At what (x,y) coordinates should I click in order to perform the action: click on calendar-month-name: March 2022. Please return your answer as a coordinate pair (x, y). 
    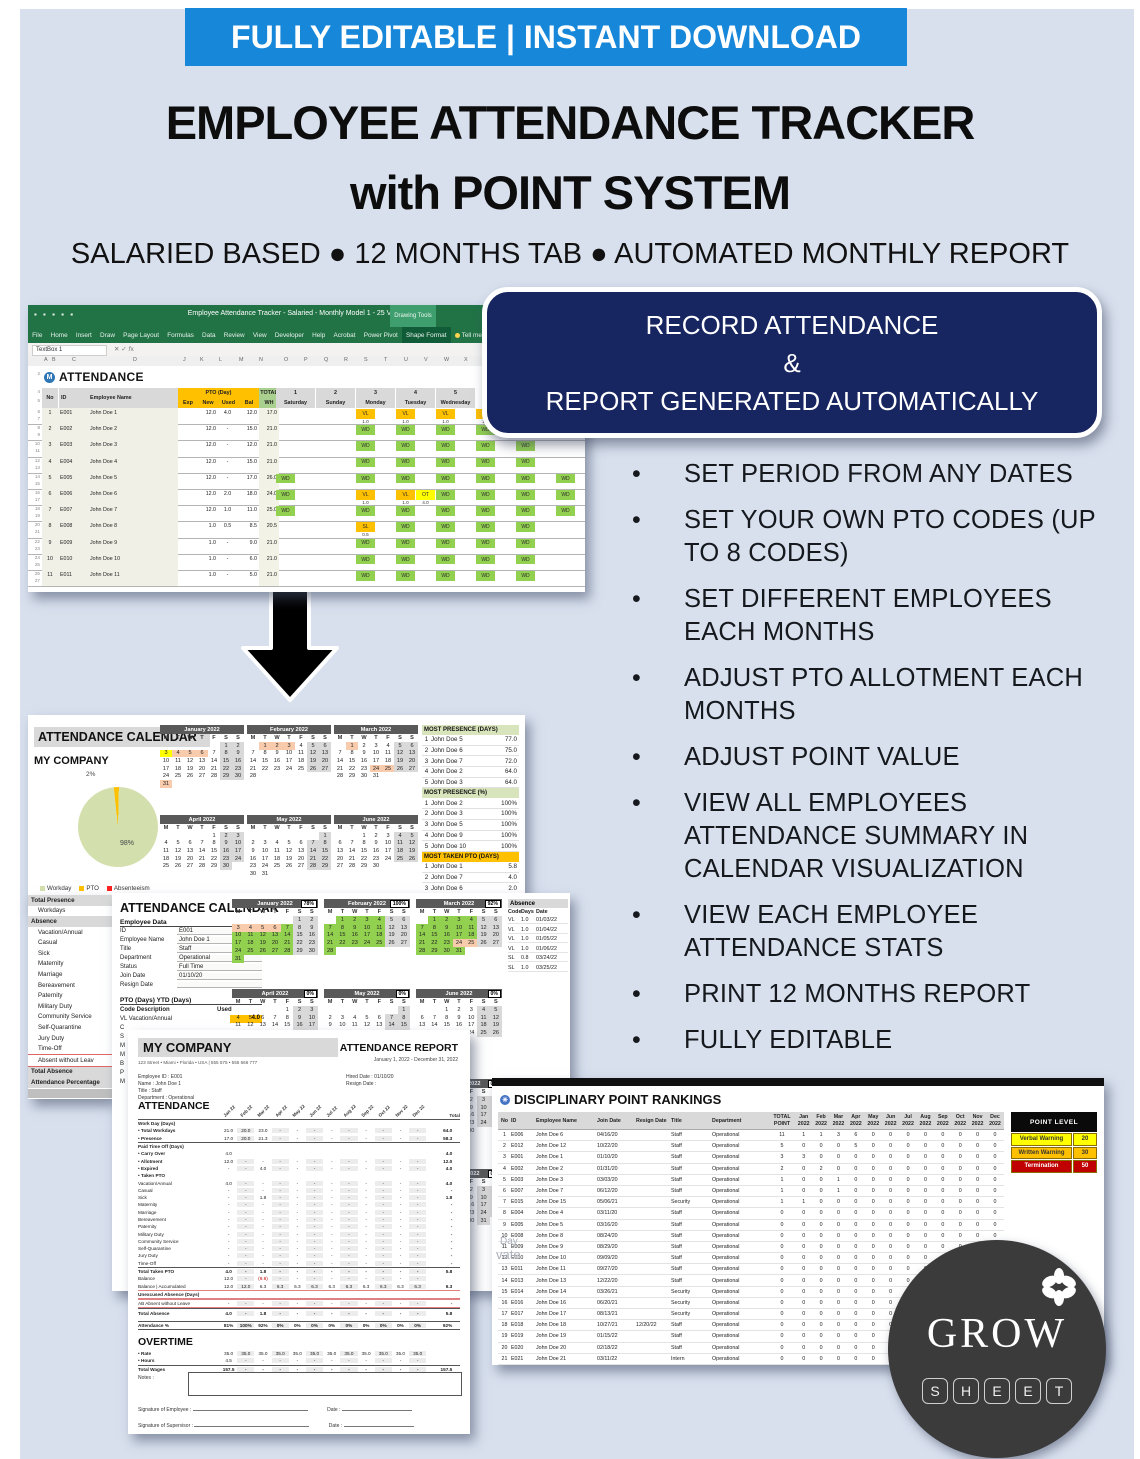
    Looking at the image, I should click on (376, 729).